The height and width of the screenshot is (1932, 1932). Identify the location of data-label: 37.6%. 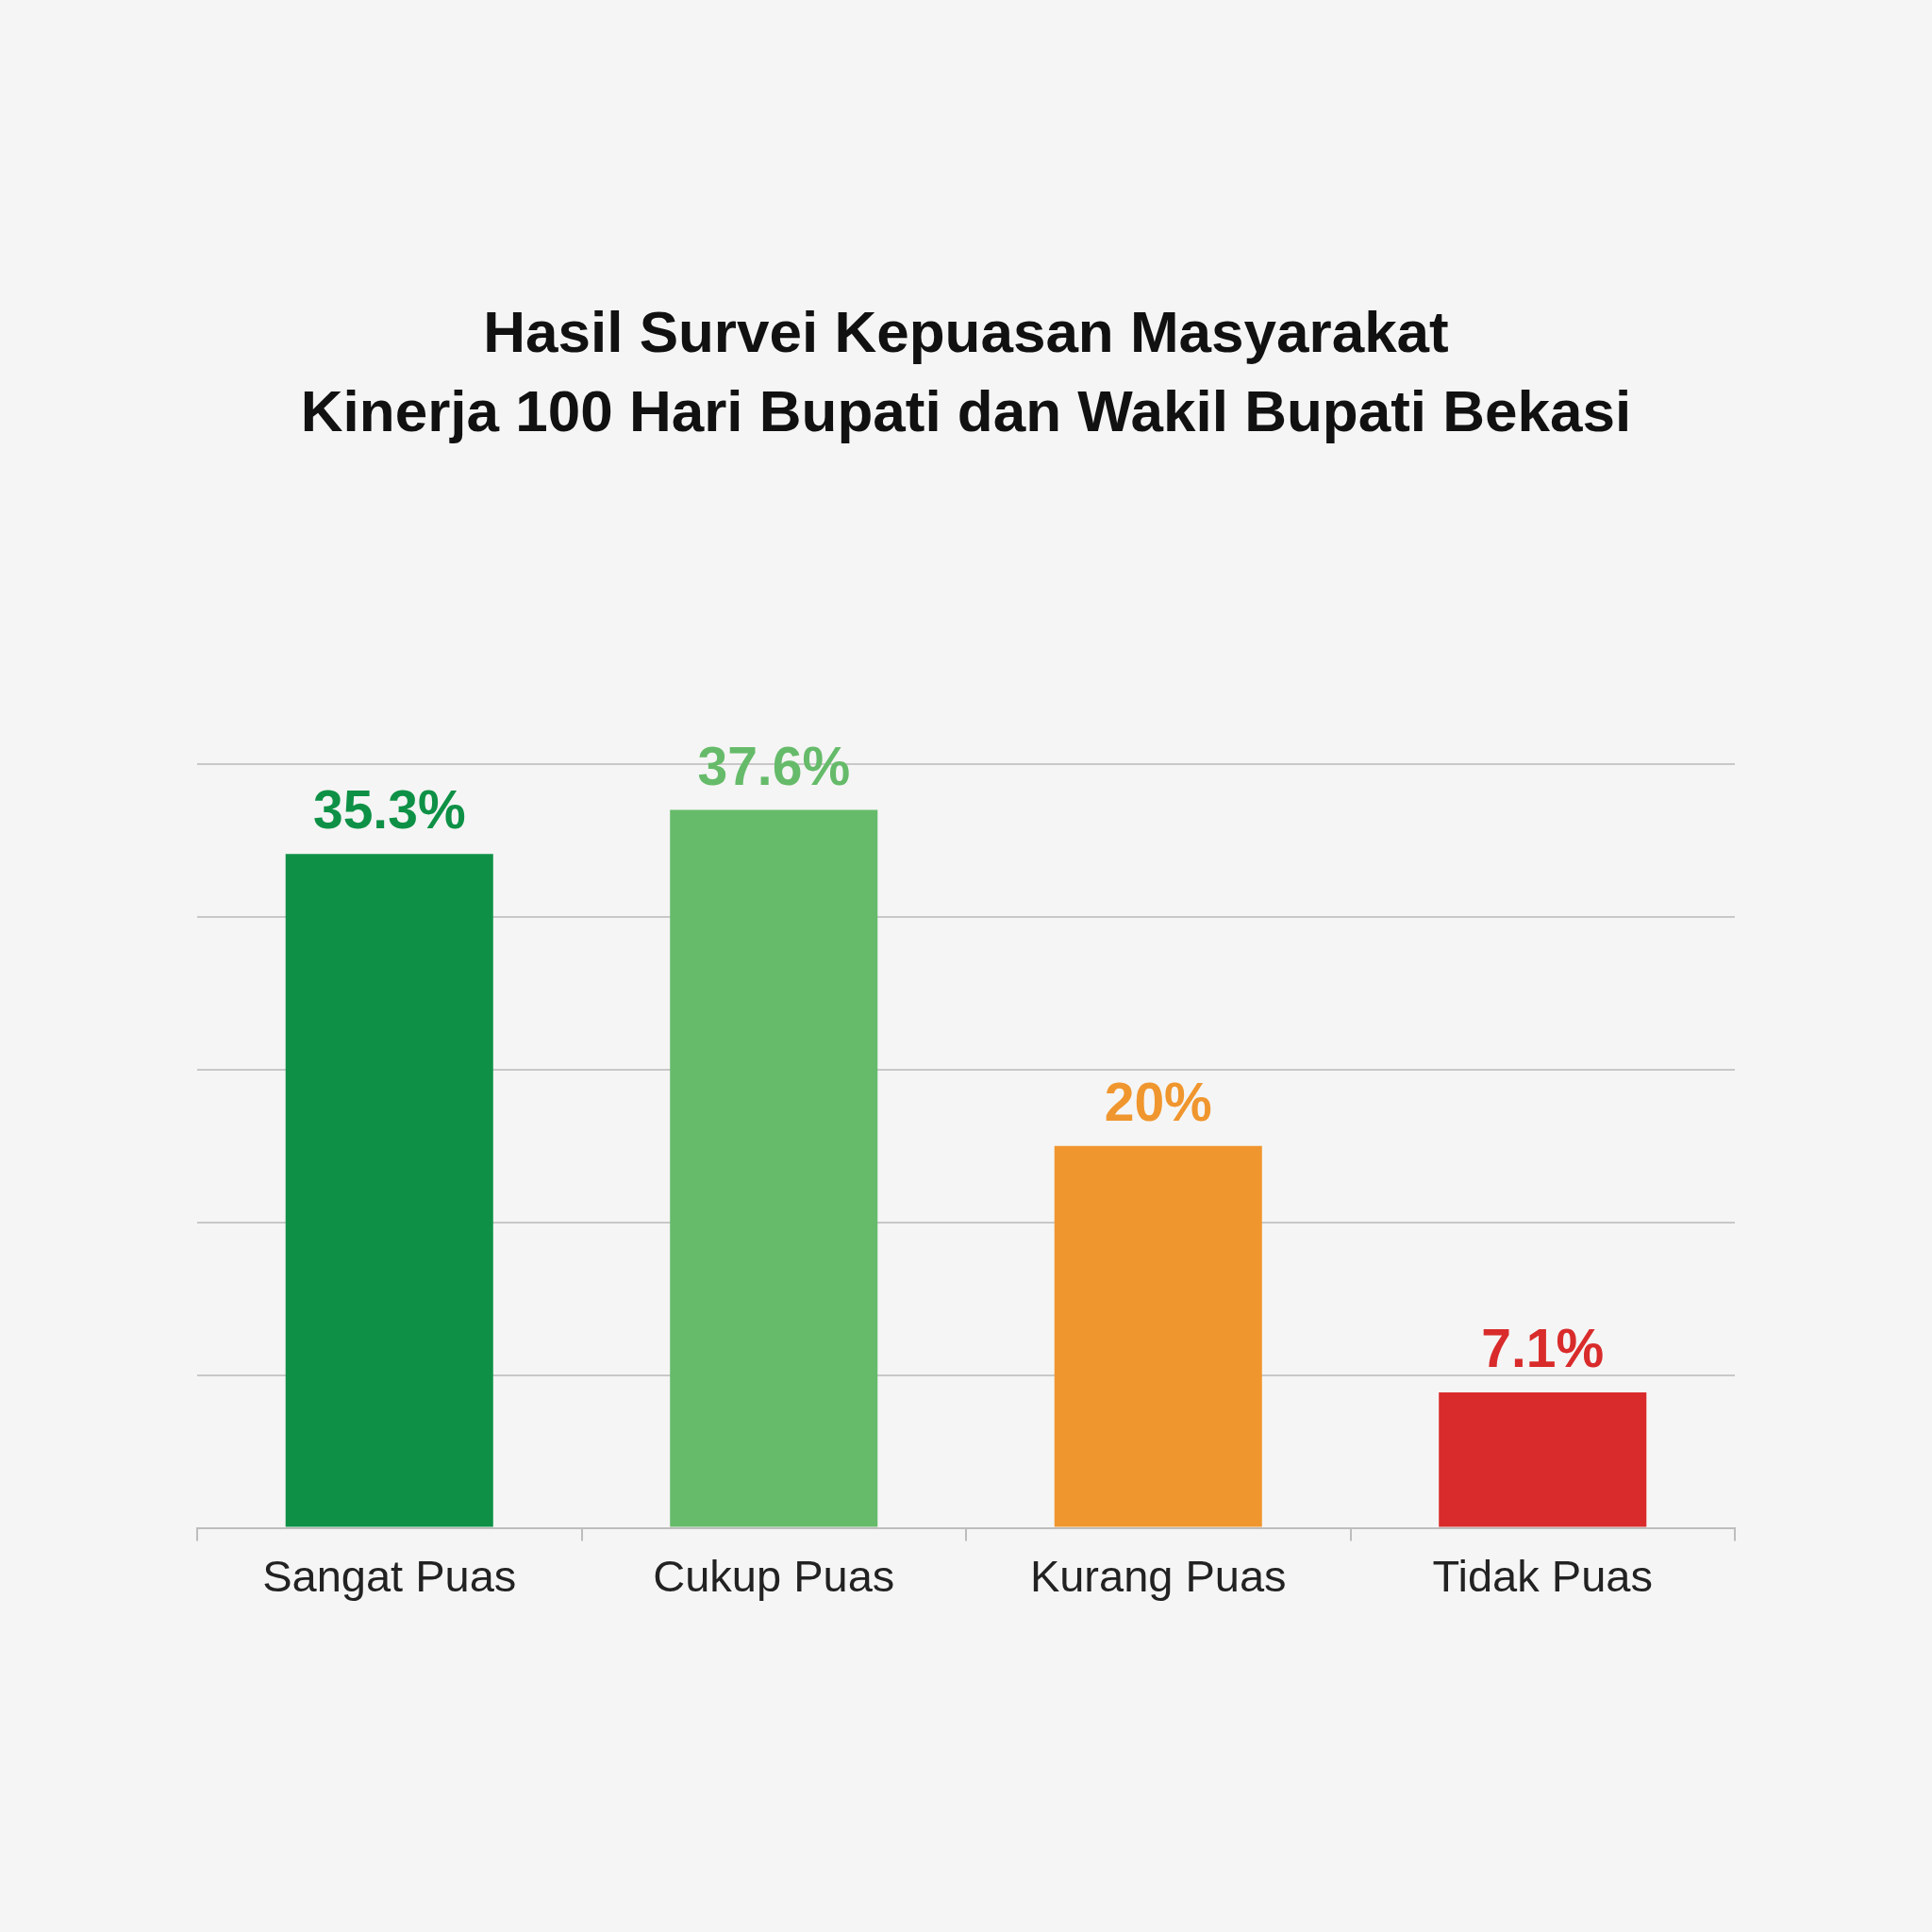
(774, 766).